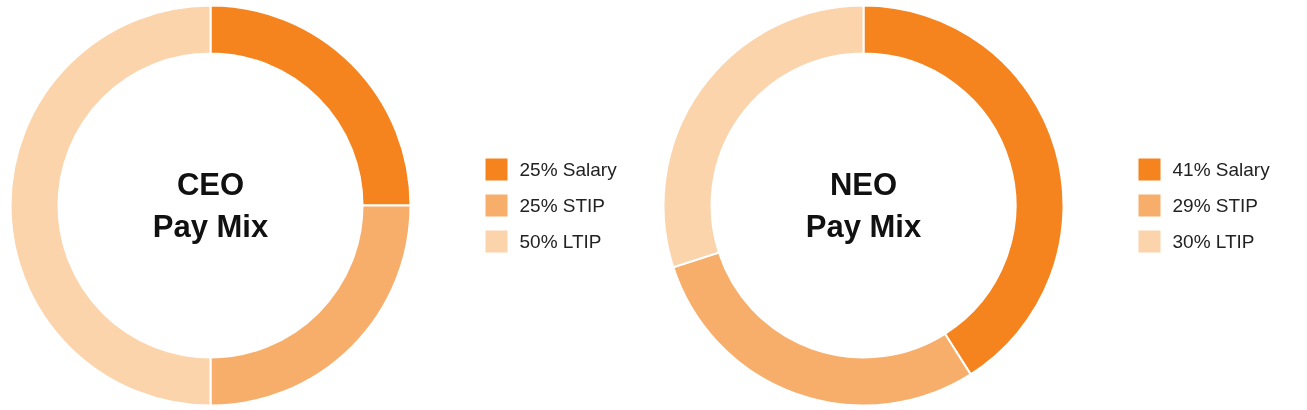 The height and width of the screenshot is (410, 1307). I want to click on text: CEO Pay Mix, so click(210, 205).